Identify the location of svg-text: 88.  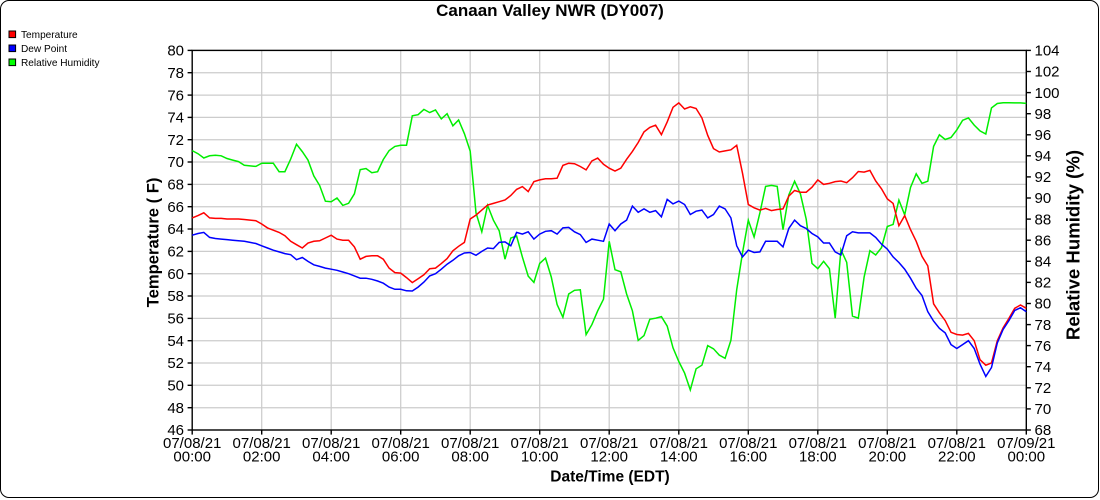
(1043, 219).